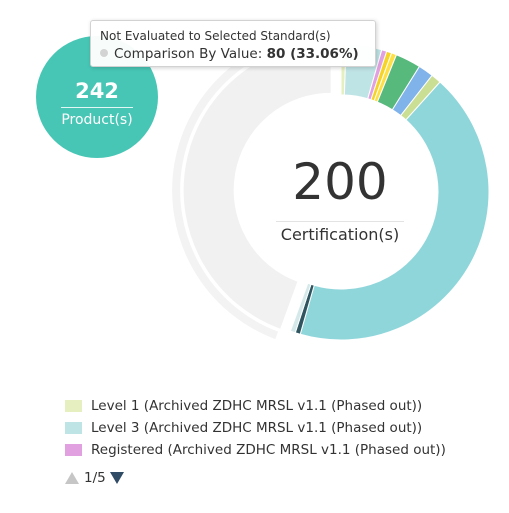 This screenshot has height=513, width=509. What do you see at coordinates (72, 478) in the screenshot?
I see `legend-page-up-arrow-icon` at bounding box center [72, 478].